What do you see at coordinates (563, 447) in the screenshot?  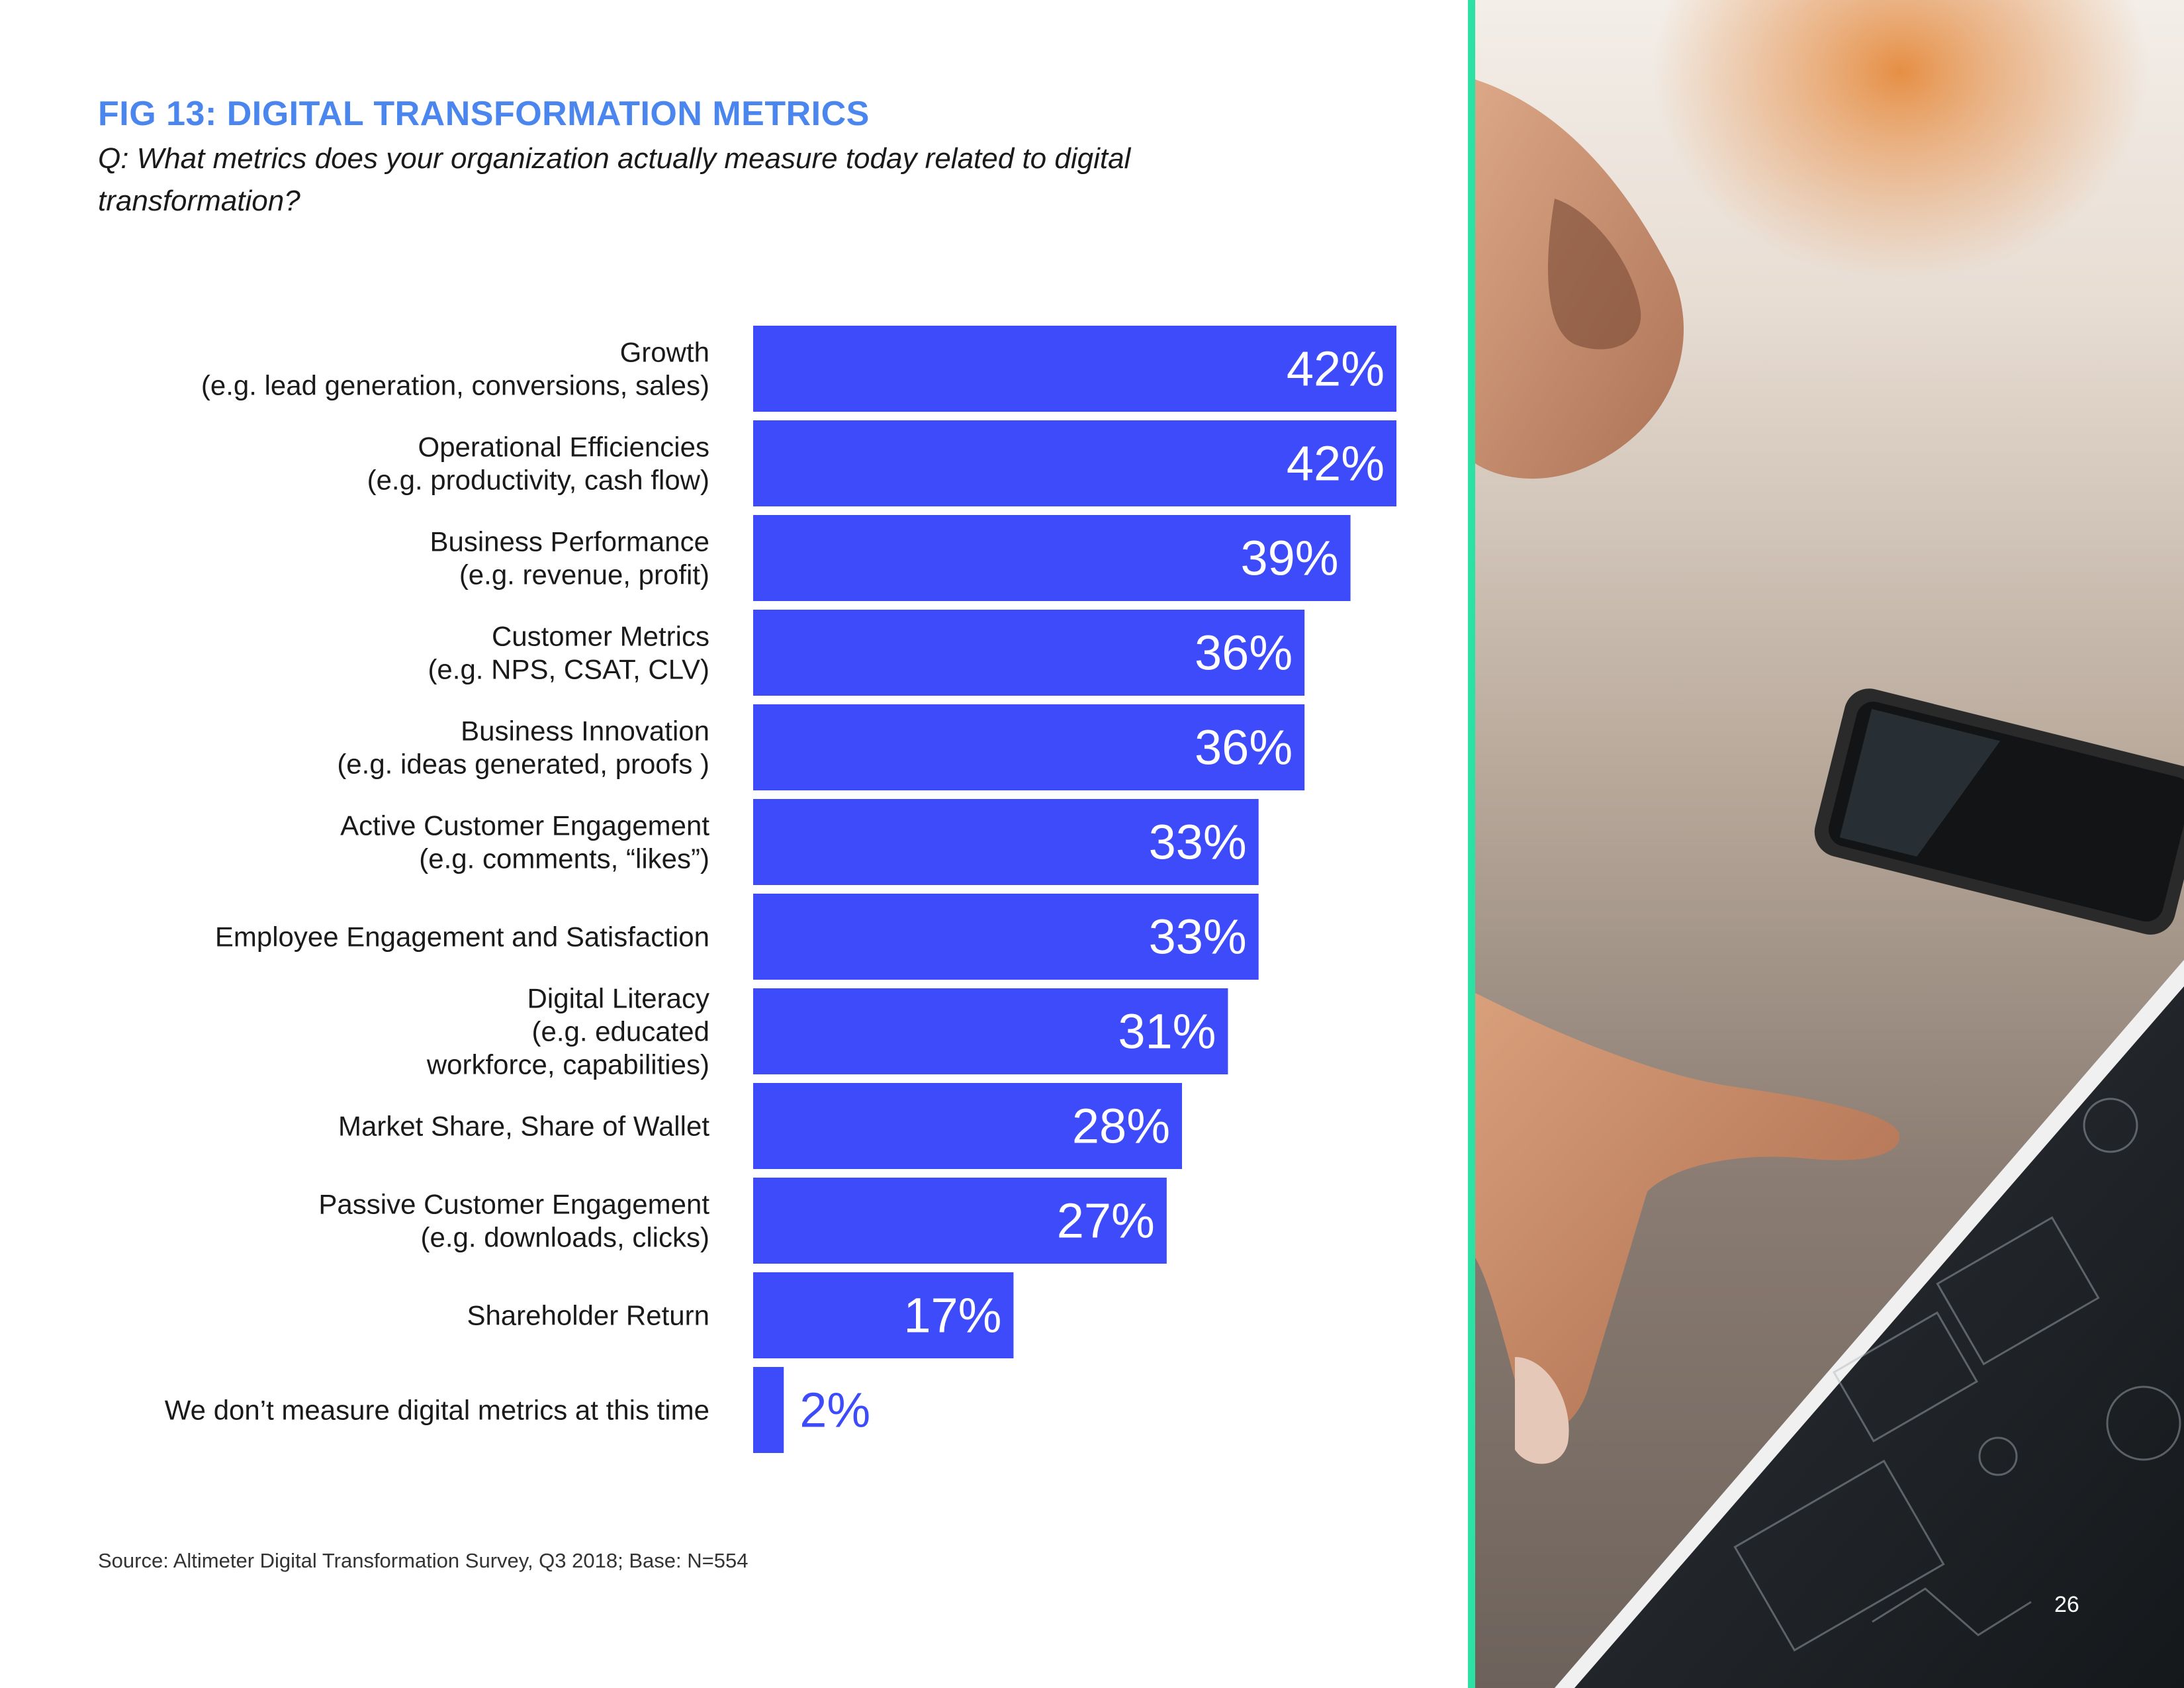 I see `category-label-line: Operational Efficiencies` at bounding box center [563, 447].